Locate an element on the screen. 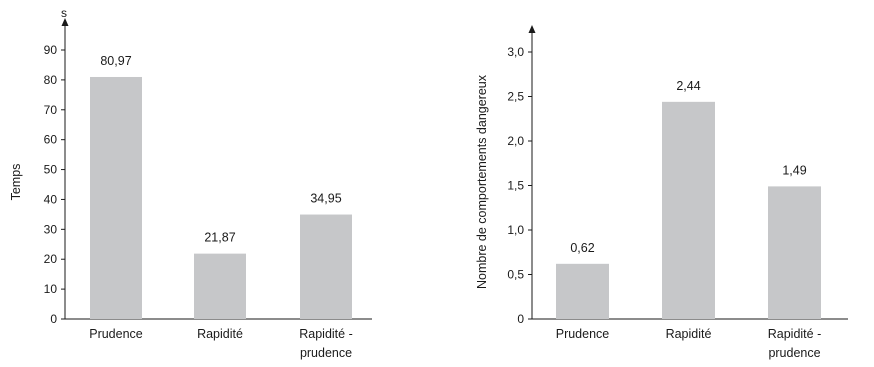 The image size is (874, 367). y-tick-label: 1,5 is located at coordinates (515, 186).